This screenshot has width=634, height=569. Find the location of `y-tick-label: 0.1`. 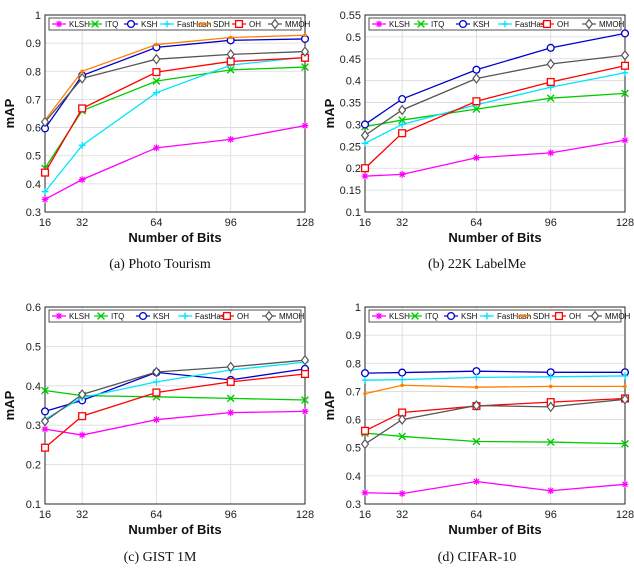

y-tick-label: 0.1 is located at coordinates (33, 505).